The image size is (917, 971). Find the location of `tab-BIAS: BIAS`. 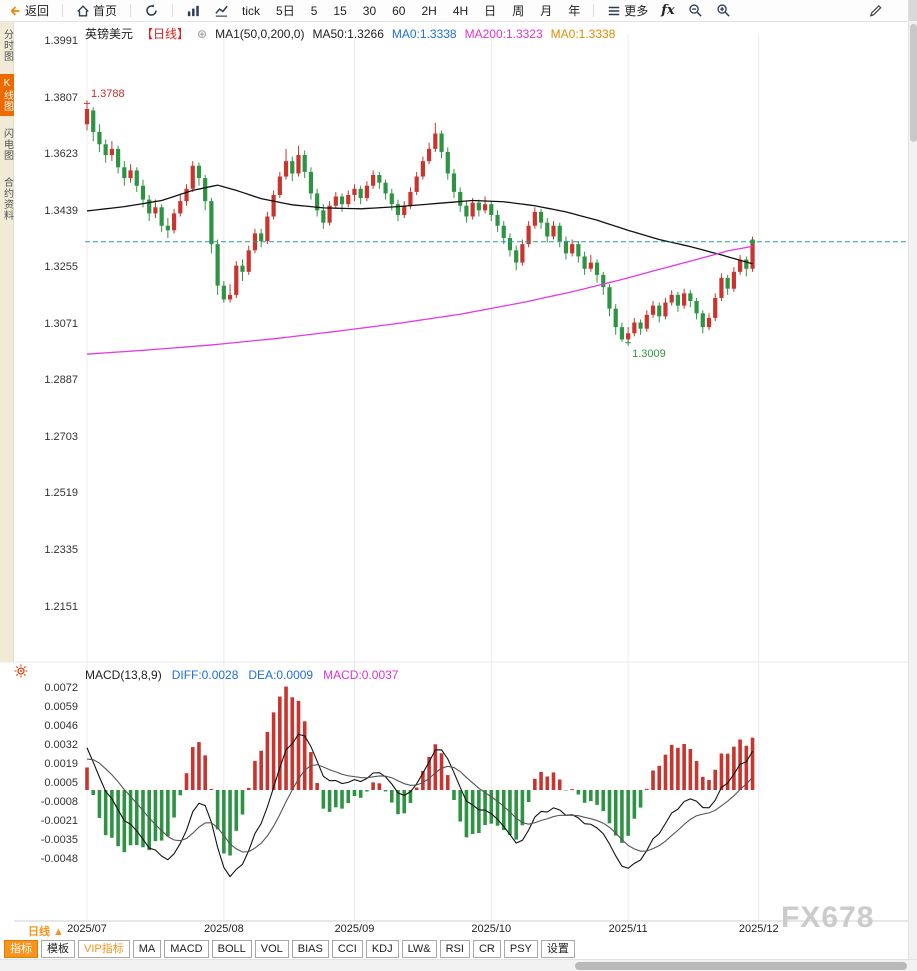

tab-BIAS: BIAS is located at coordinates (310, 949).